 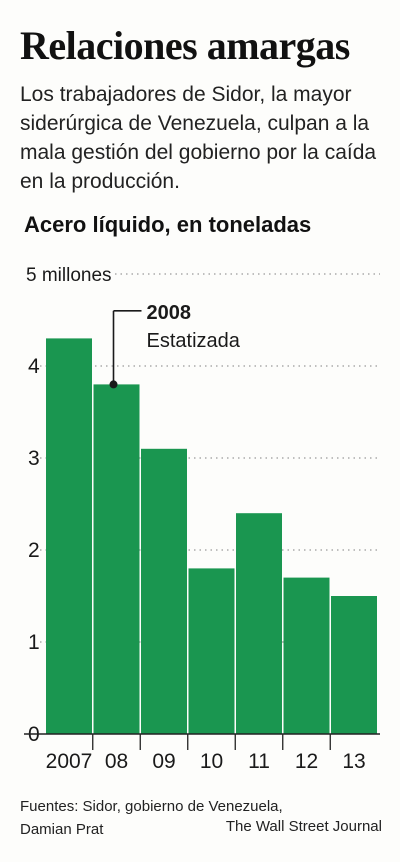 I want to click on unit-label: Acero líquido, en toneladas, so click(x=168, y=224).